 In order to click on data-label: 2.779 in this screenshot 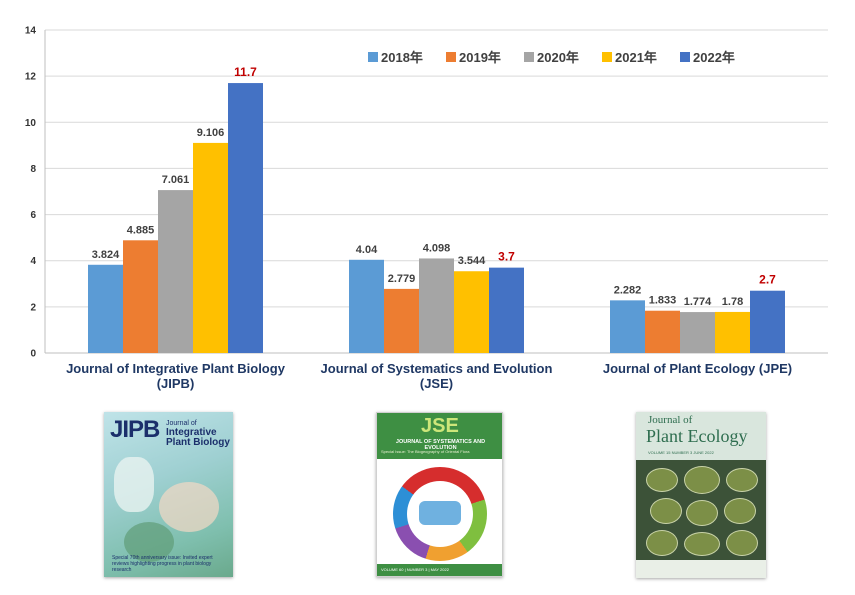, I will do `click(402, 279)`.